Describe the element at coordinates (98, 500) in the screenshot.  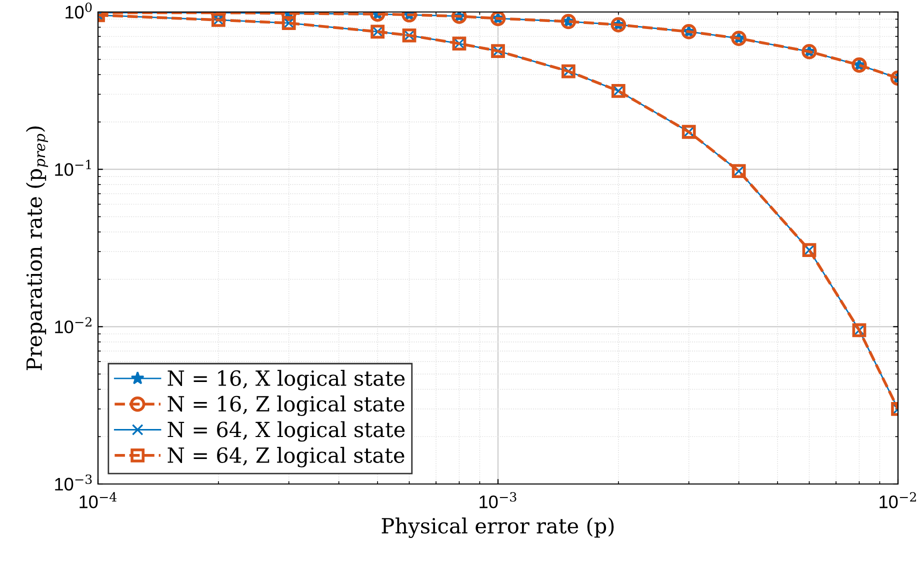
I see `x-tick-label: 10$^{−4}$` at that location.